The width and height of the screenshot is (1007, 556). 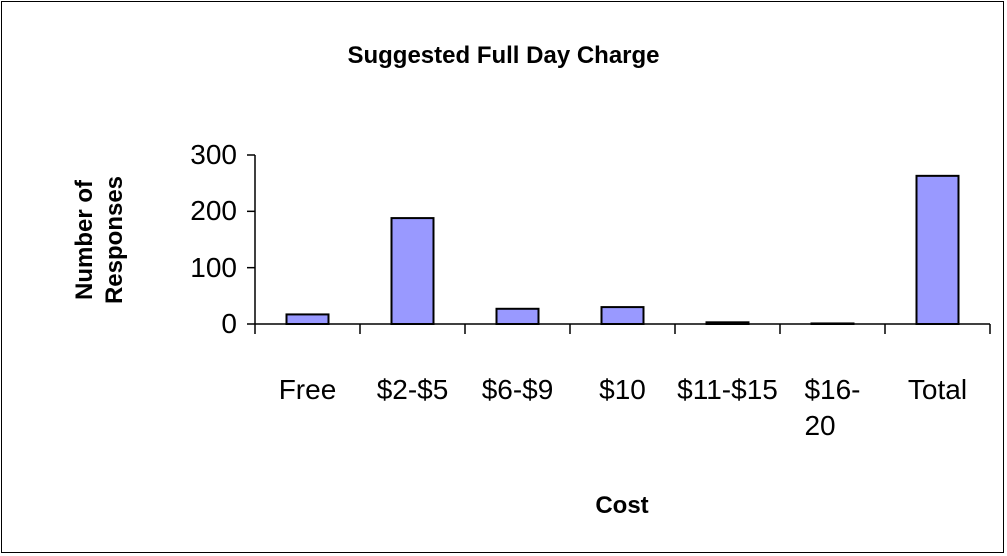 I want to click on y-tick-label: 100, so click(x=213, y=267).